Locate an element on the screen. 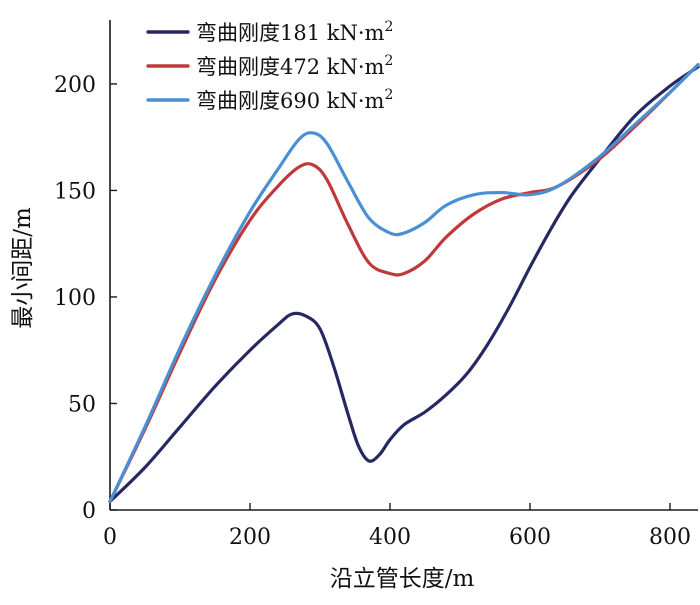 Image resolution: width=700 pixels, height=605 pixels. x-tick-label: 200 is located at coordinates (250, 537).